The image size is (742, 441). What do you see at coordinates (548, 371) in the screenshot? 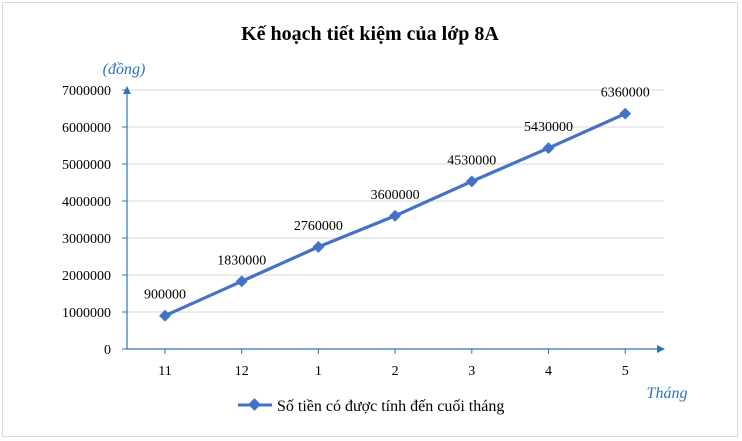
I see `x-tick-label: 4` at bounding box center [548, 371].